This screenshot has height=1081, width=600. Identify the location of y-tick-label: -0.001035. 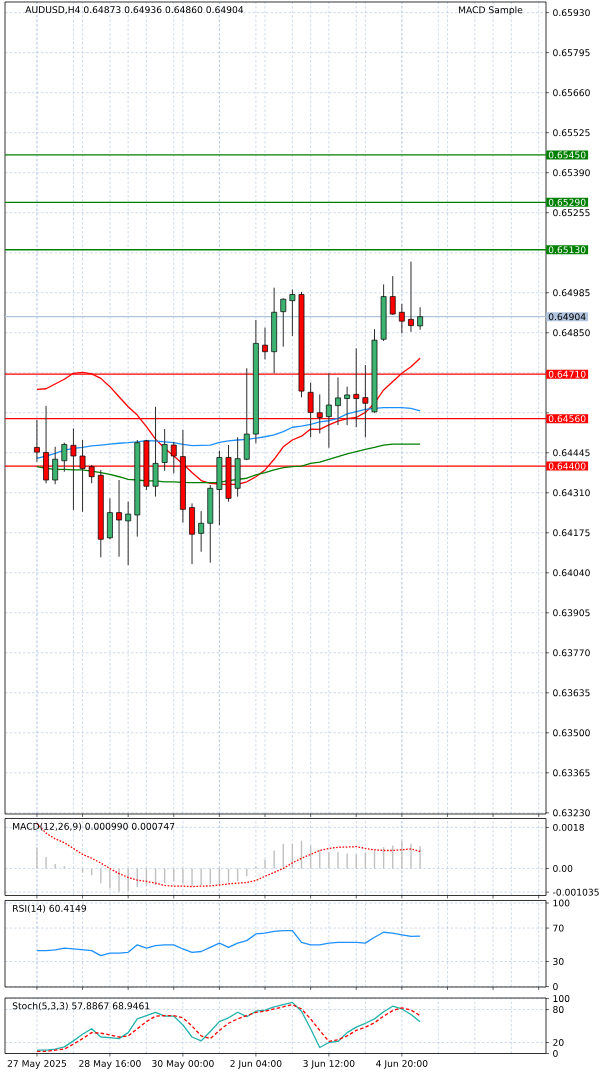
(575, 892).